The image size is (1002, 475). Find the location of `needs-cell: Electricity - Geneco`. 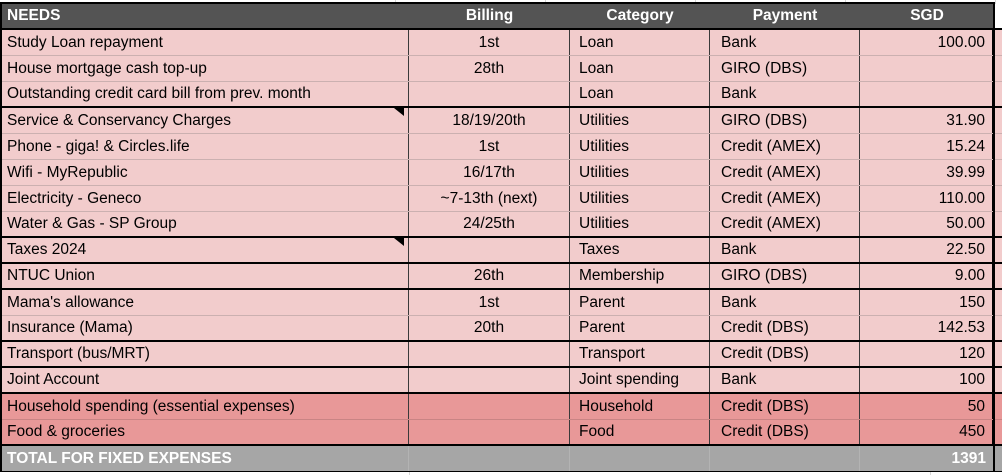

needs-cell: Electricity - Geneco is located at coordinates (204, 198).